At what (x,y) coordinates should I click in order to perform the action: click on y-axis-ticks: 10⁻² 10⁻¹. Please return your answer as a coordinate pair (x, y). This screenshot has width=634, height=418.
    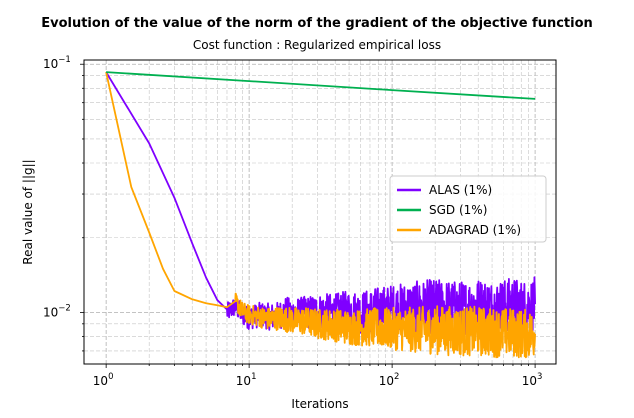
    Looking at the image, I should click on (63, 203).